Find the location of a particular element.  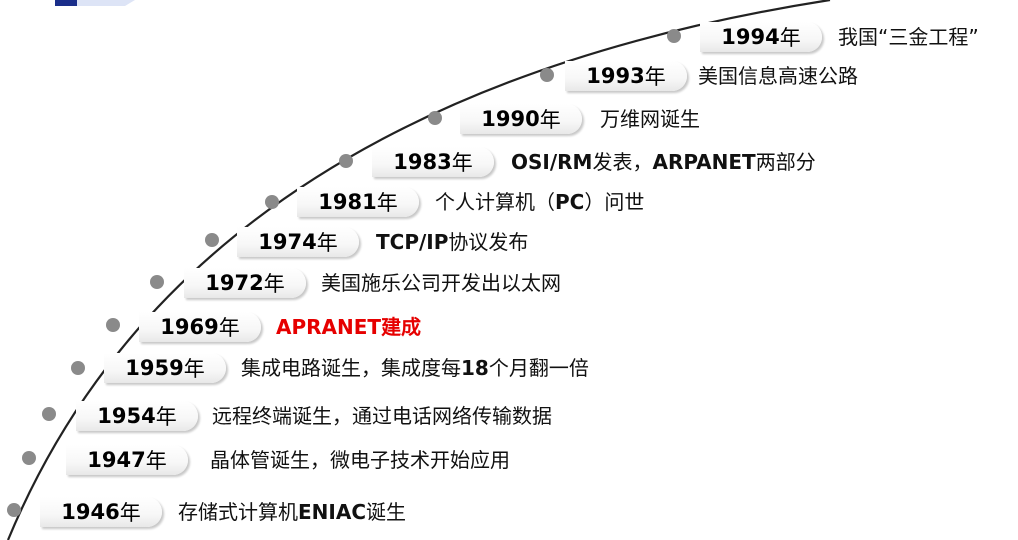

year-tab: 1972 年 is located at coordinates (245, 283).